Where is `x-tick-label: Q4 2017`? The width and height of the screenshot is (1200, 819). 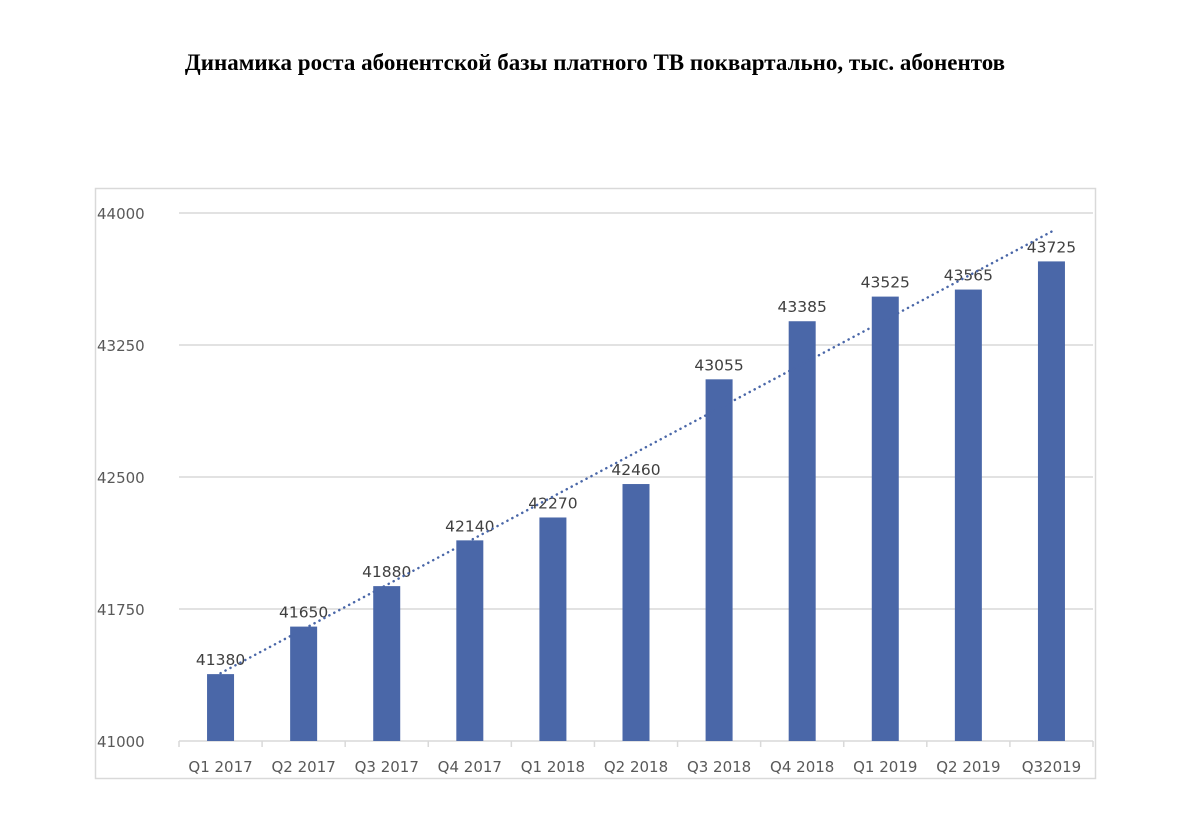
x-tick-label: Q4 2017 is located at coordinates (470, 767).